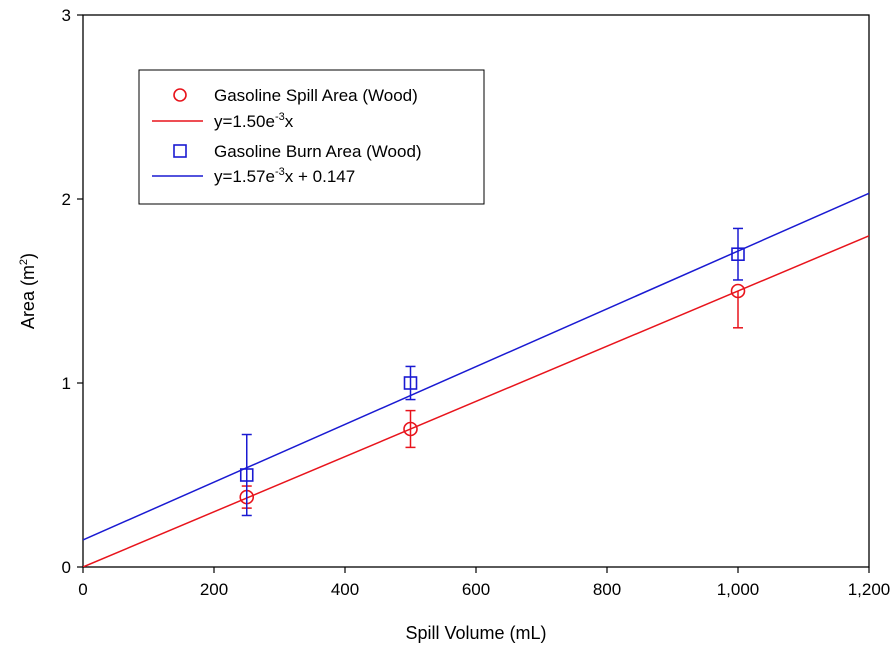 This screenshot has width=890, height=646. What do you see at coordinates (475, 633) in the screenshot?
I see `x-axis-title: Spill Volume (mL)` at bounding box center [475, 633].